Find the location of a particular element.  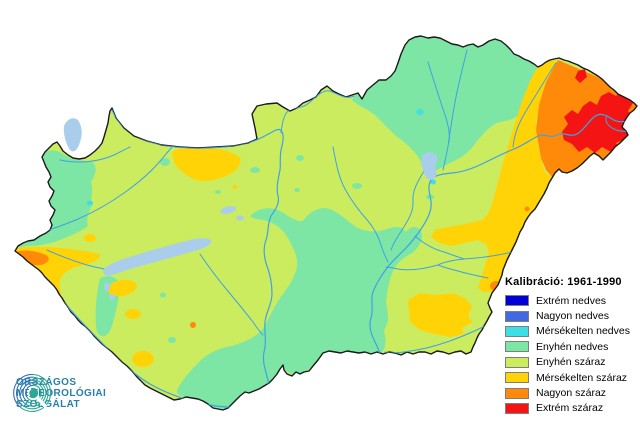

river-sio is located at coordinates (231, 294).